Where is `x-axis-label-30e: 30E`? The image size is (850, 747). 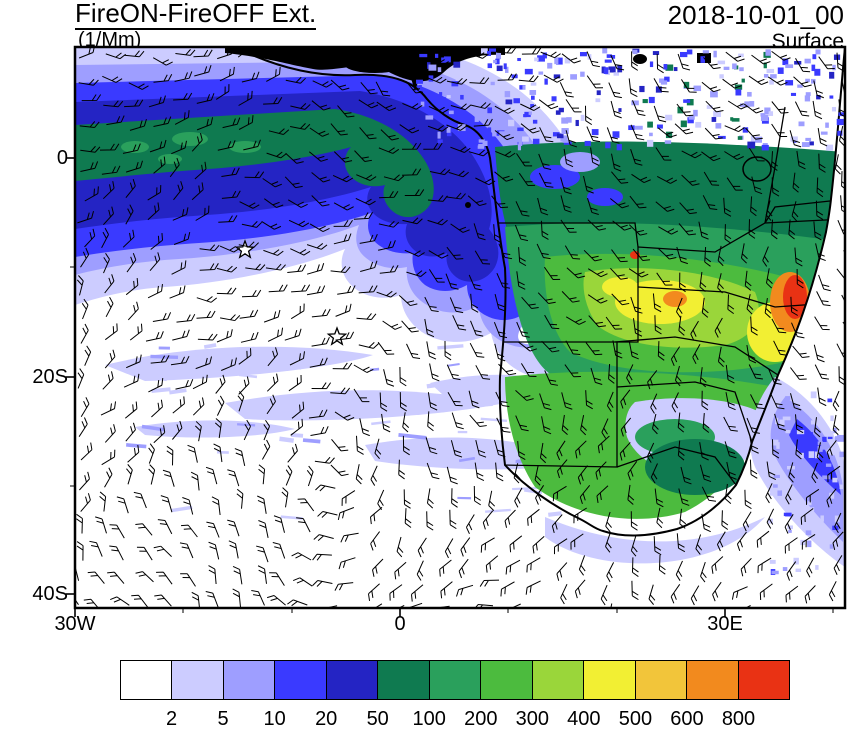 x-axis-label-30e: 30E is located at coordinates (725, 624).